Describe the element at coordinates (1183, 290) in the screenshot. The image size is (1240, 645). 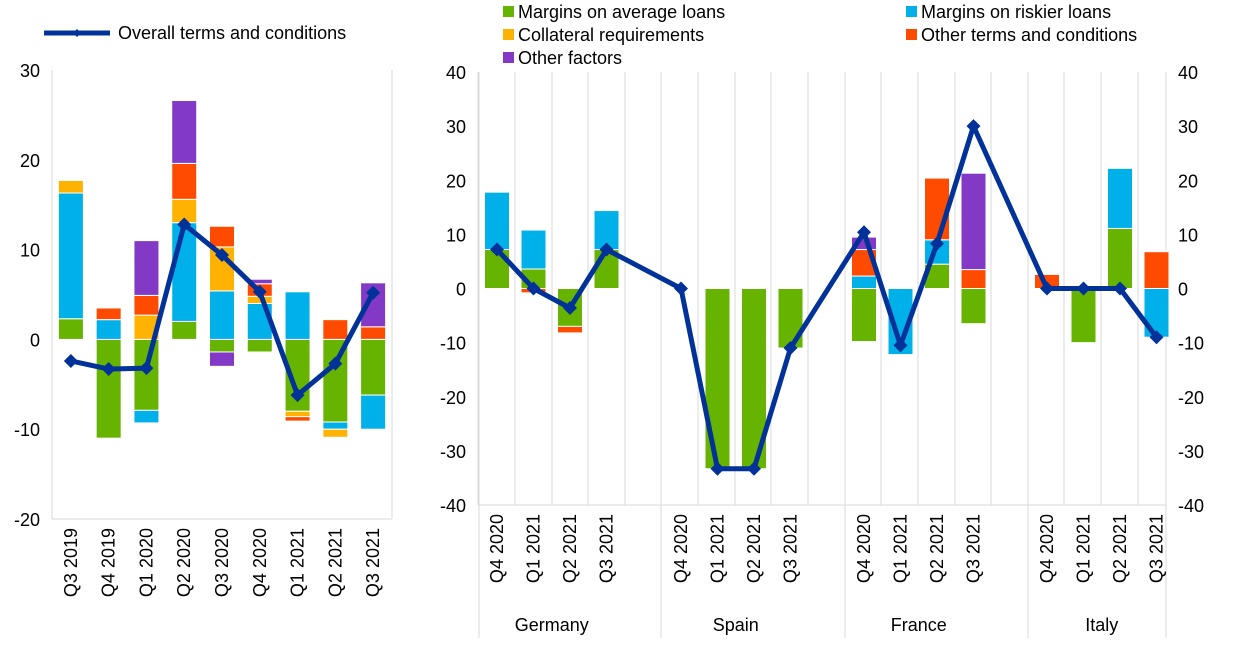
I see `y-tick-label-right: 0` at that location.